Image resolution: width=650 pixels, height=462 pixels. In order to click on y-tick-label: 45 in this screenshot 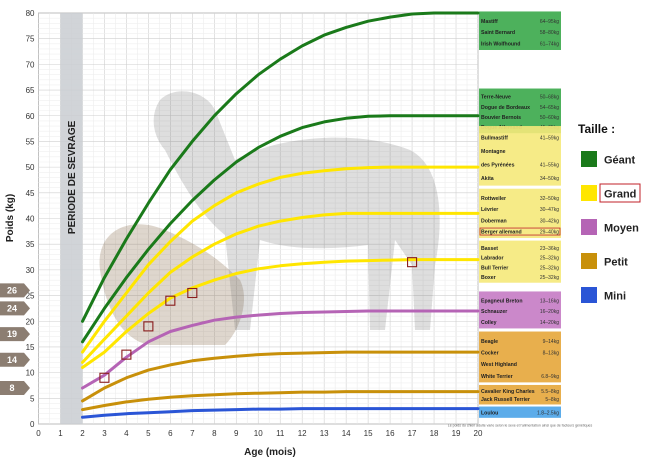, I will do `click(30, 193)`.